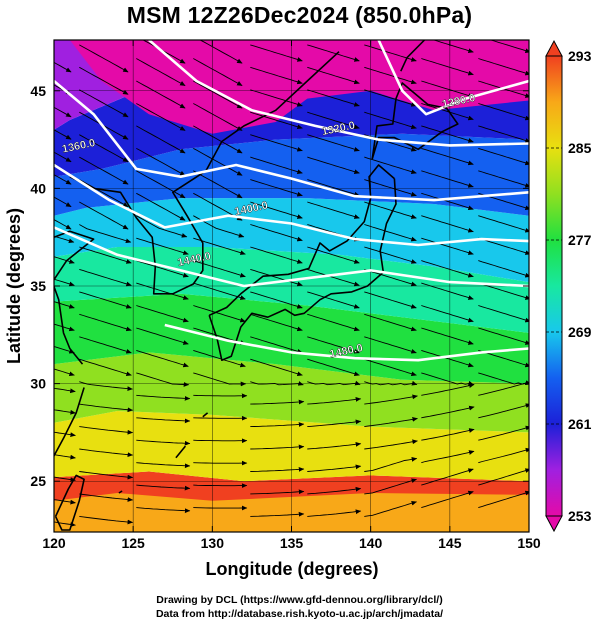 The width and height of the screenshot is (599, 625). I want to click on colorbar-top-arrow, so click(554, 48).